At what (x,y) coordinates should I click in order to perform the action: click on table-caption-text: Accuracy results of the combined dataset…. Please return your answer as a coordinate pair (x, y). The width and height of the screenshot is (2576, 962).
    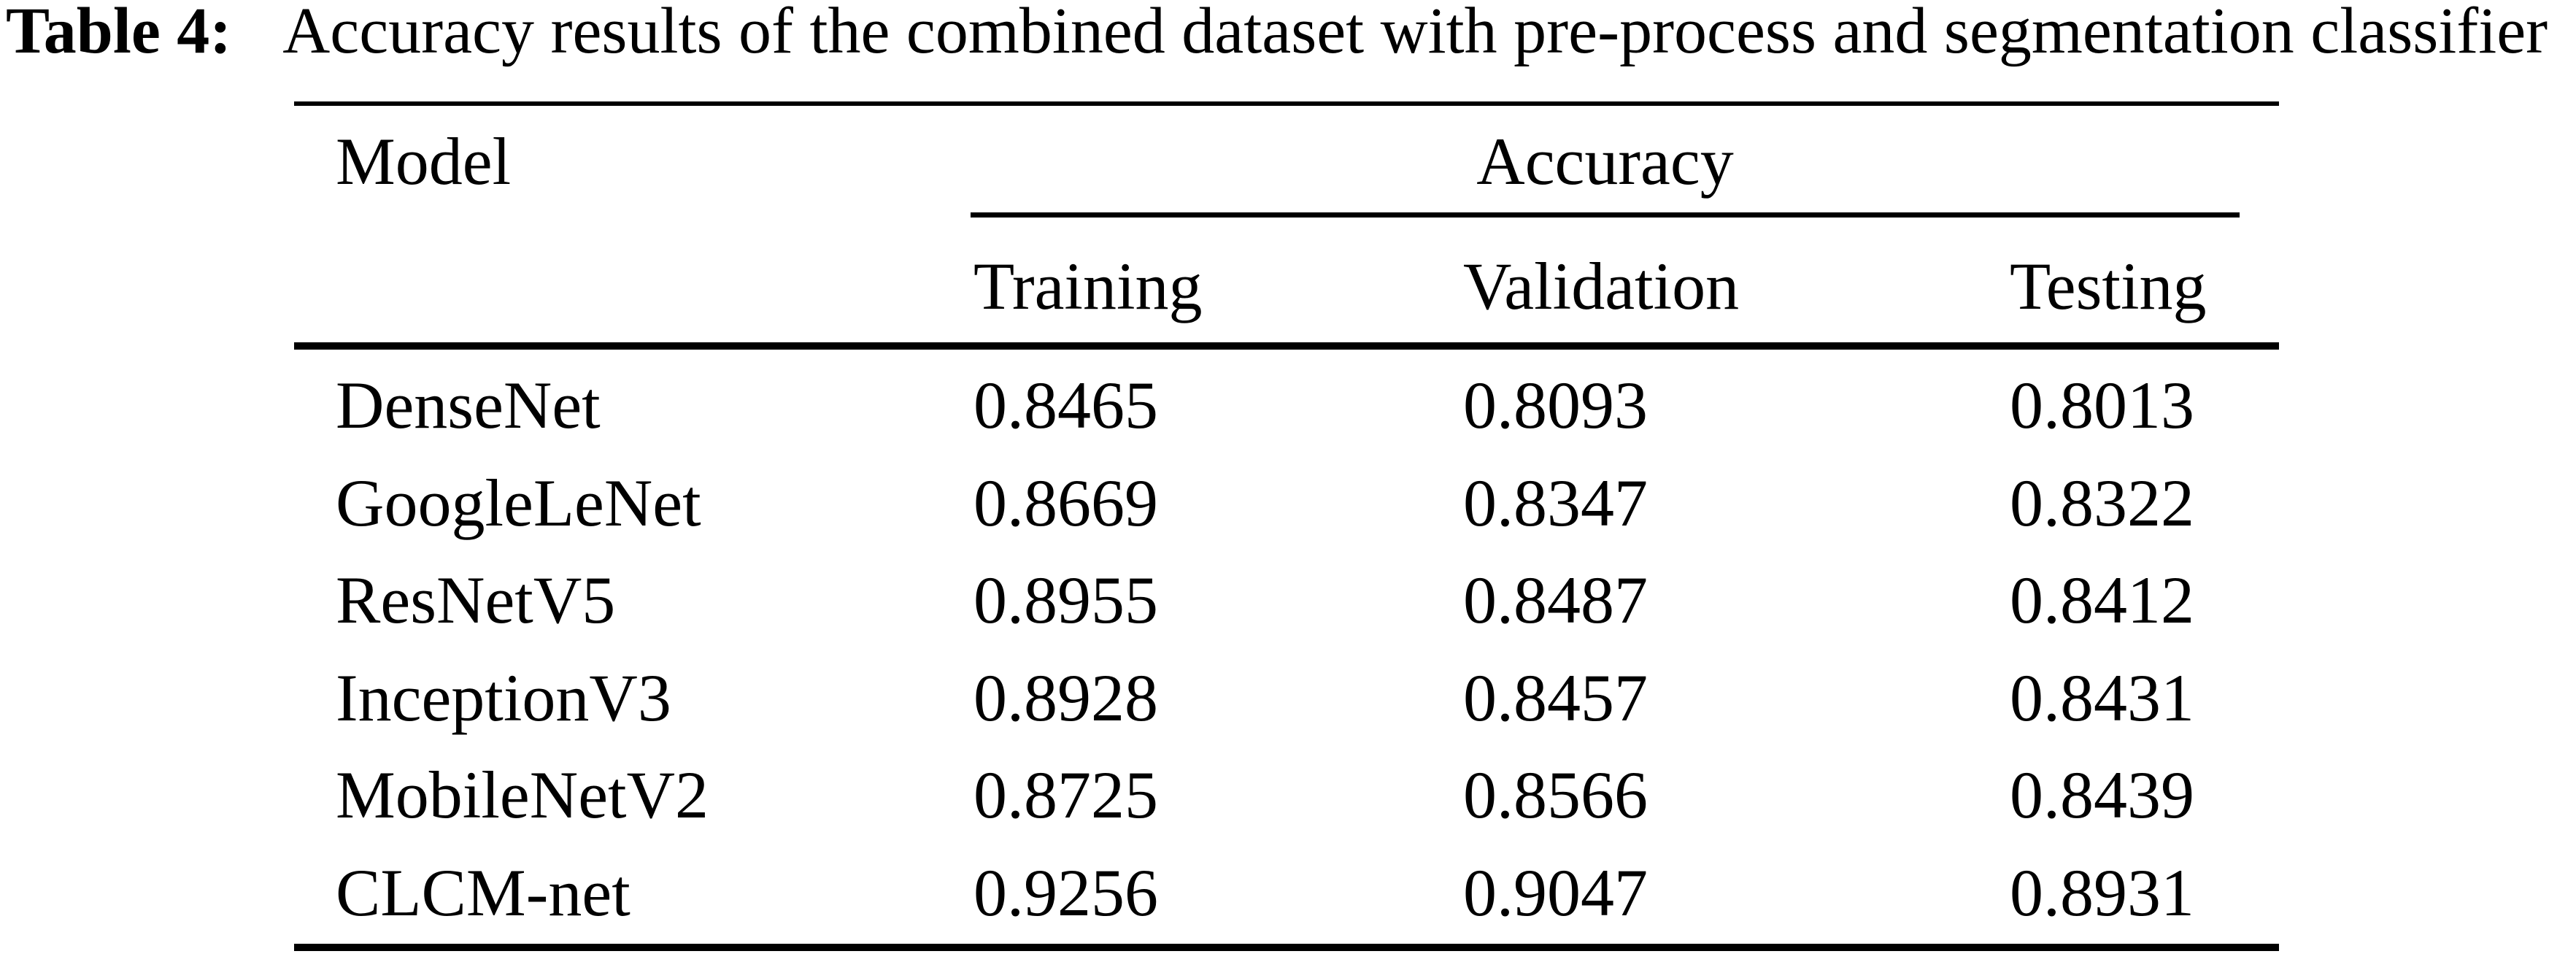
    Looking at the image, I should click on (1415, 33).